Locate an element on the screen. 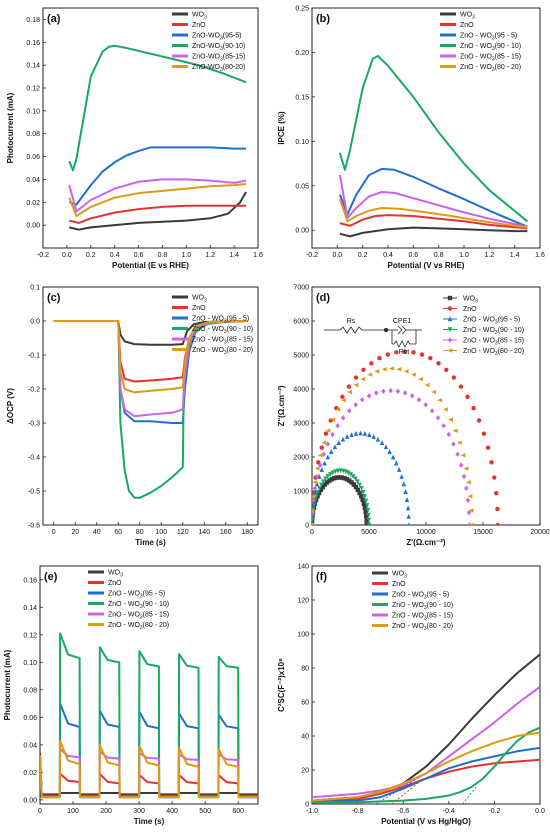 Image resolution: width=550 pixels, height=839 pixels. y-tick-label: 0.02 is located at coordinates (30, 773).